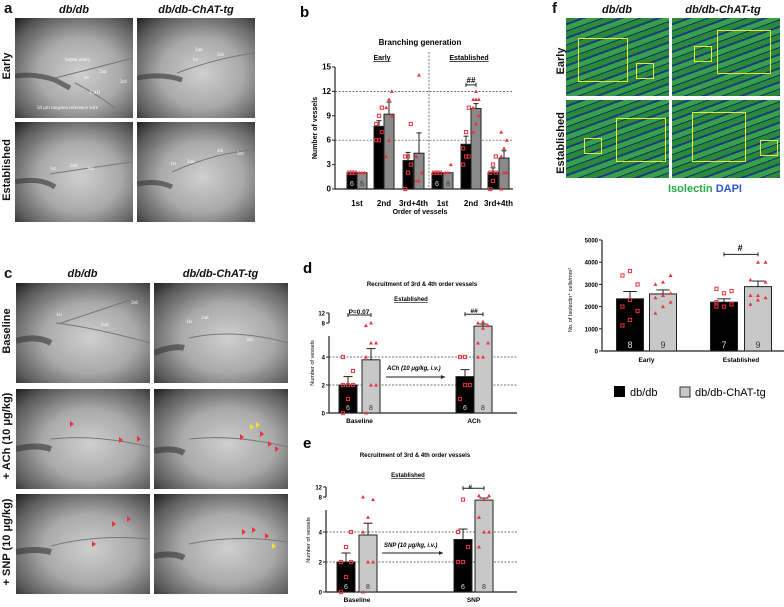  Describe the element at coordinates (196, 10) in the screenshot. I see `column-title-chat: db/db-ChAT-tg` at that location.